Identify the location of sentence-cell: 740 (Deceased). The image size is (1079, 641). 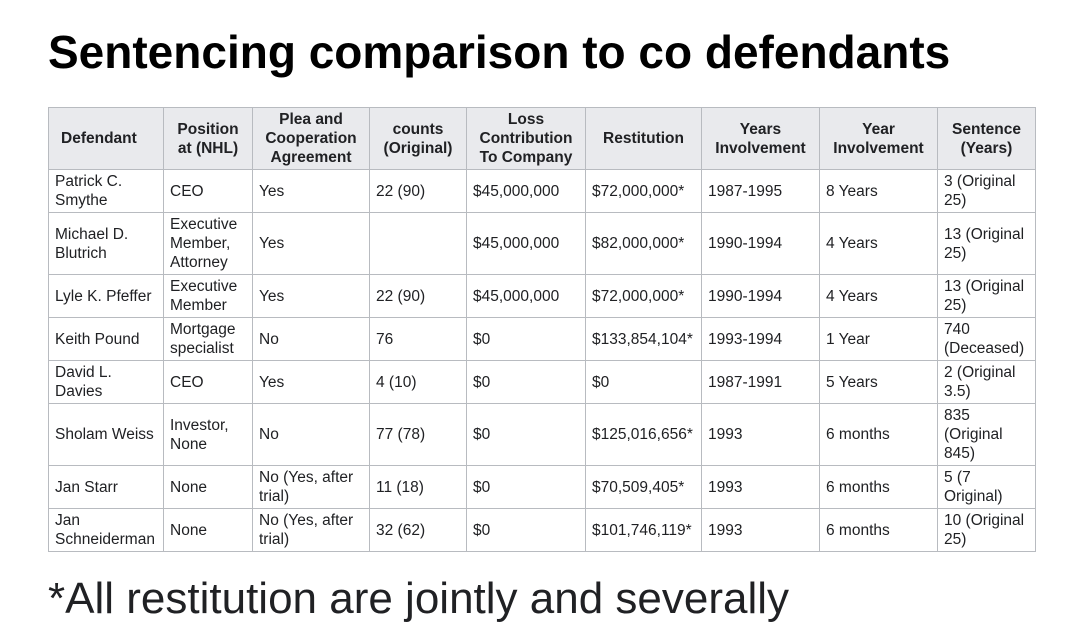
(986, 339).